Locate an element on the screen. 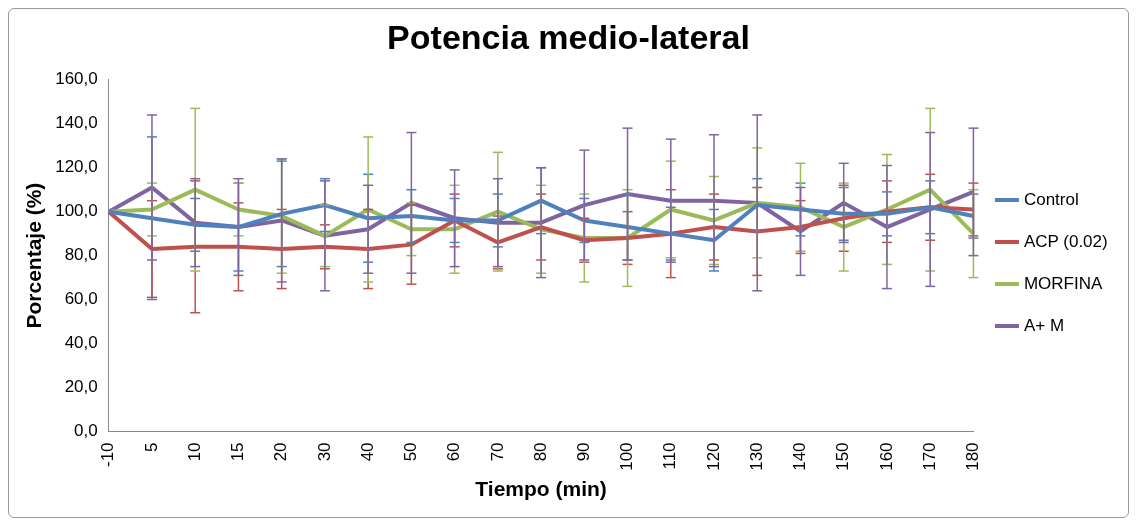  x-tick-label: 100 is located at coordinates (627, 456).